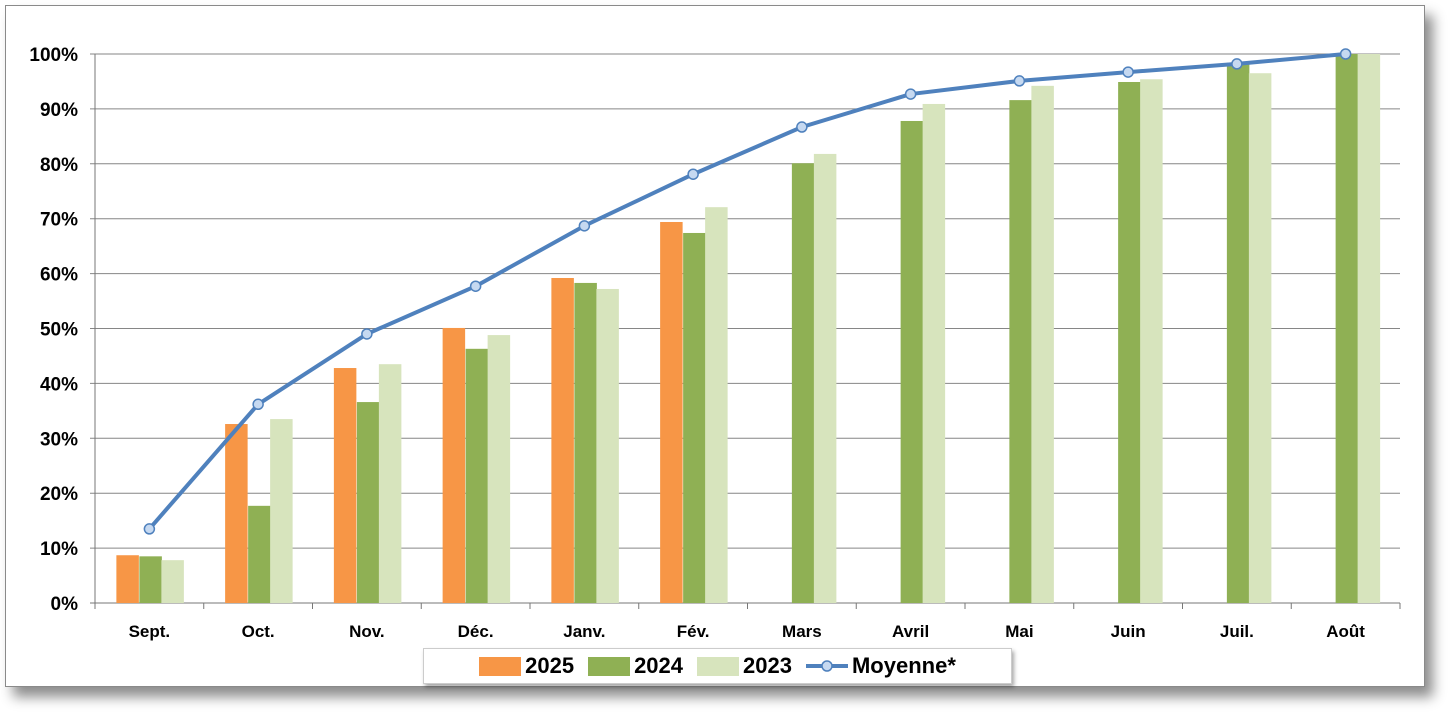  I want to click on x-tick-label: Avril, so click(910, 631).